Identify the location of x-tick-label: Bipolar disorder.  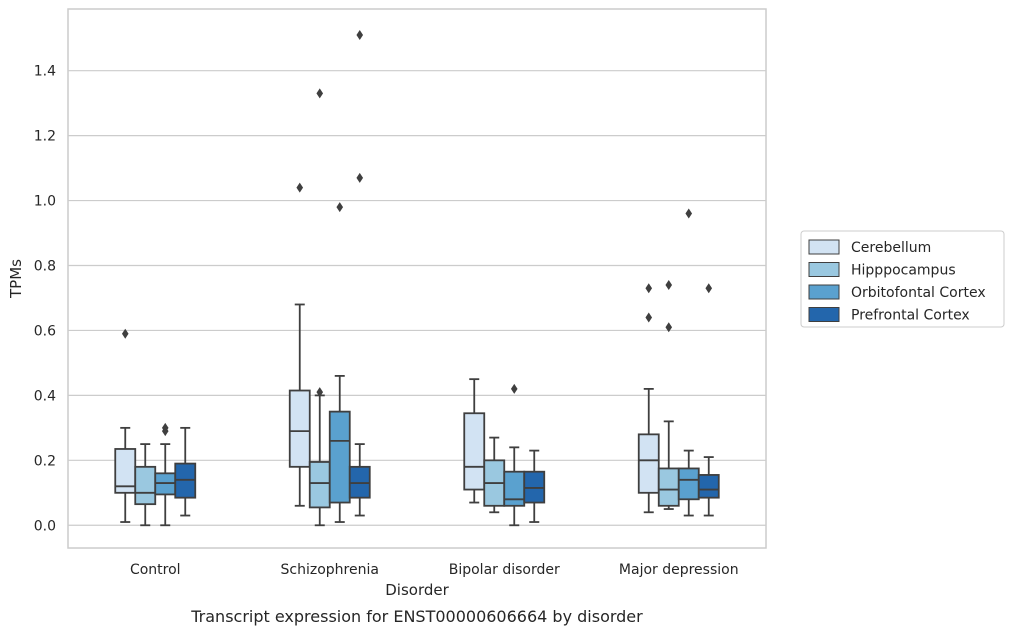
(504, 570).